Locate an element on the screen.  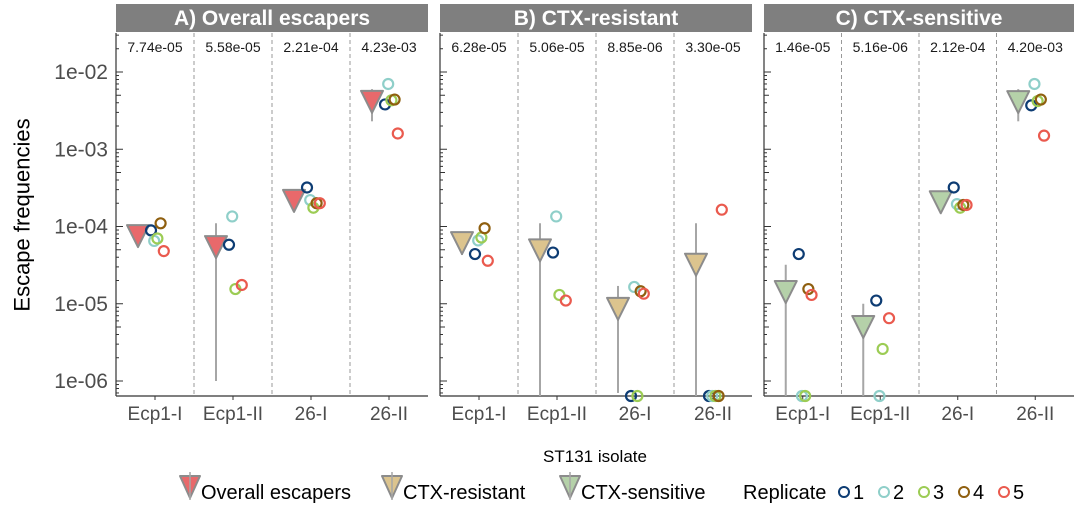
legend-replicate-label: 2 is located at coordinates (898, 493).